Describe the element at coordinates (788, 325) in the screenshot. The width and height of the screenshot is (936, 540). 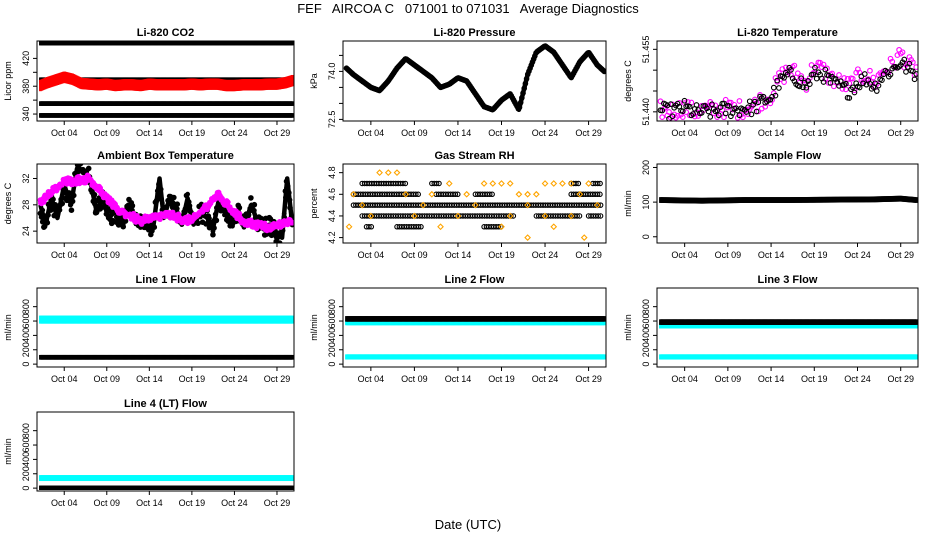
I see `series-line-3-flow-cyan-` at that location.